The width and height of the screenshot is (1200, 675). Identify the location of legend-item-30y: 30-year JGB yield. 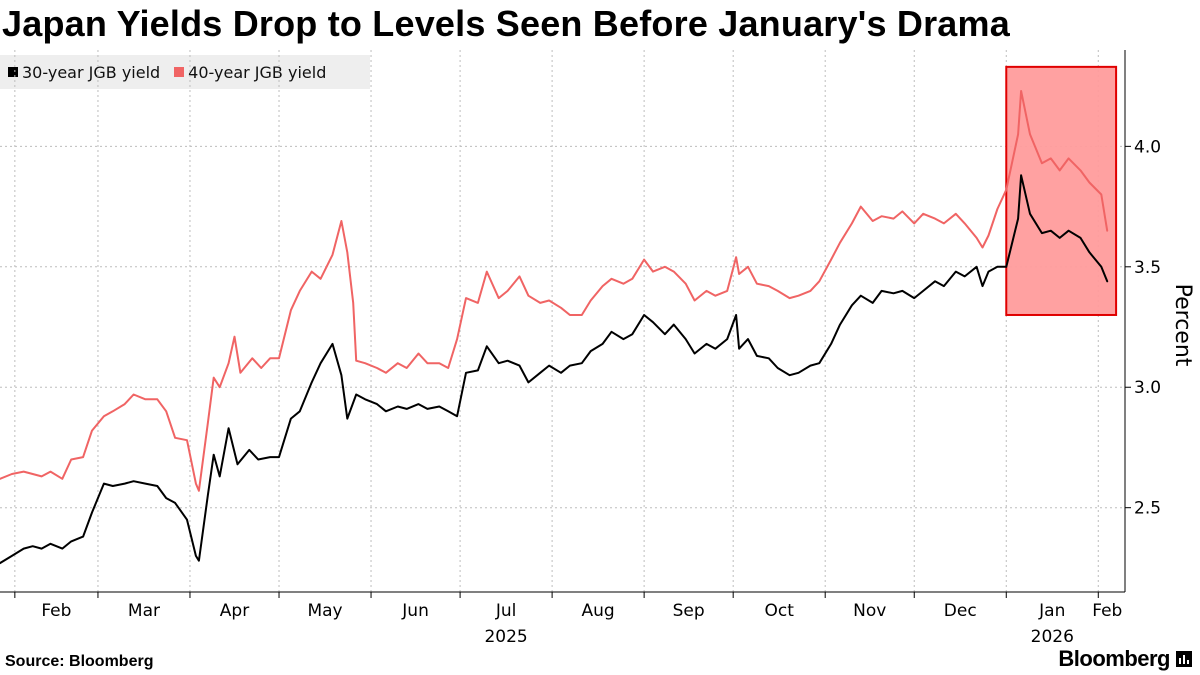
(84, 72).